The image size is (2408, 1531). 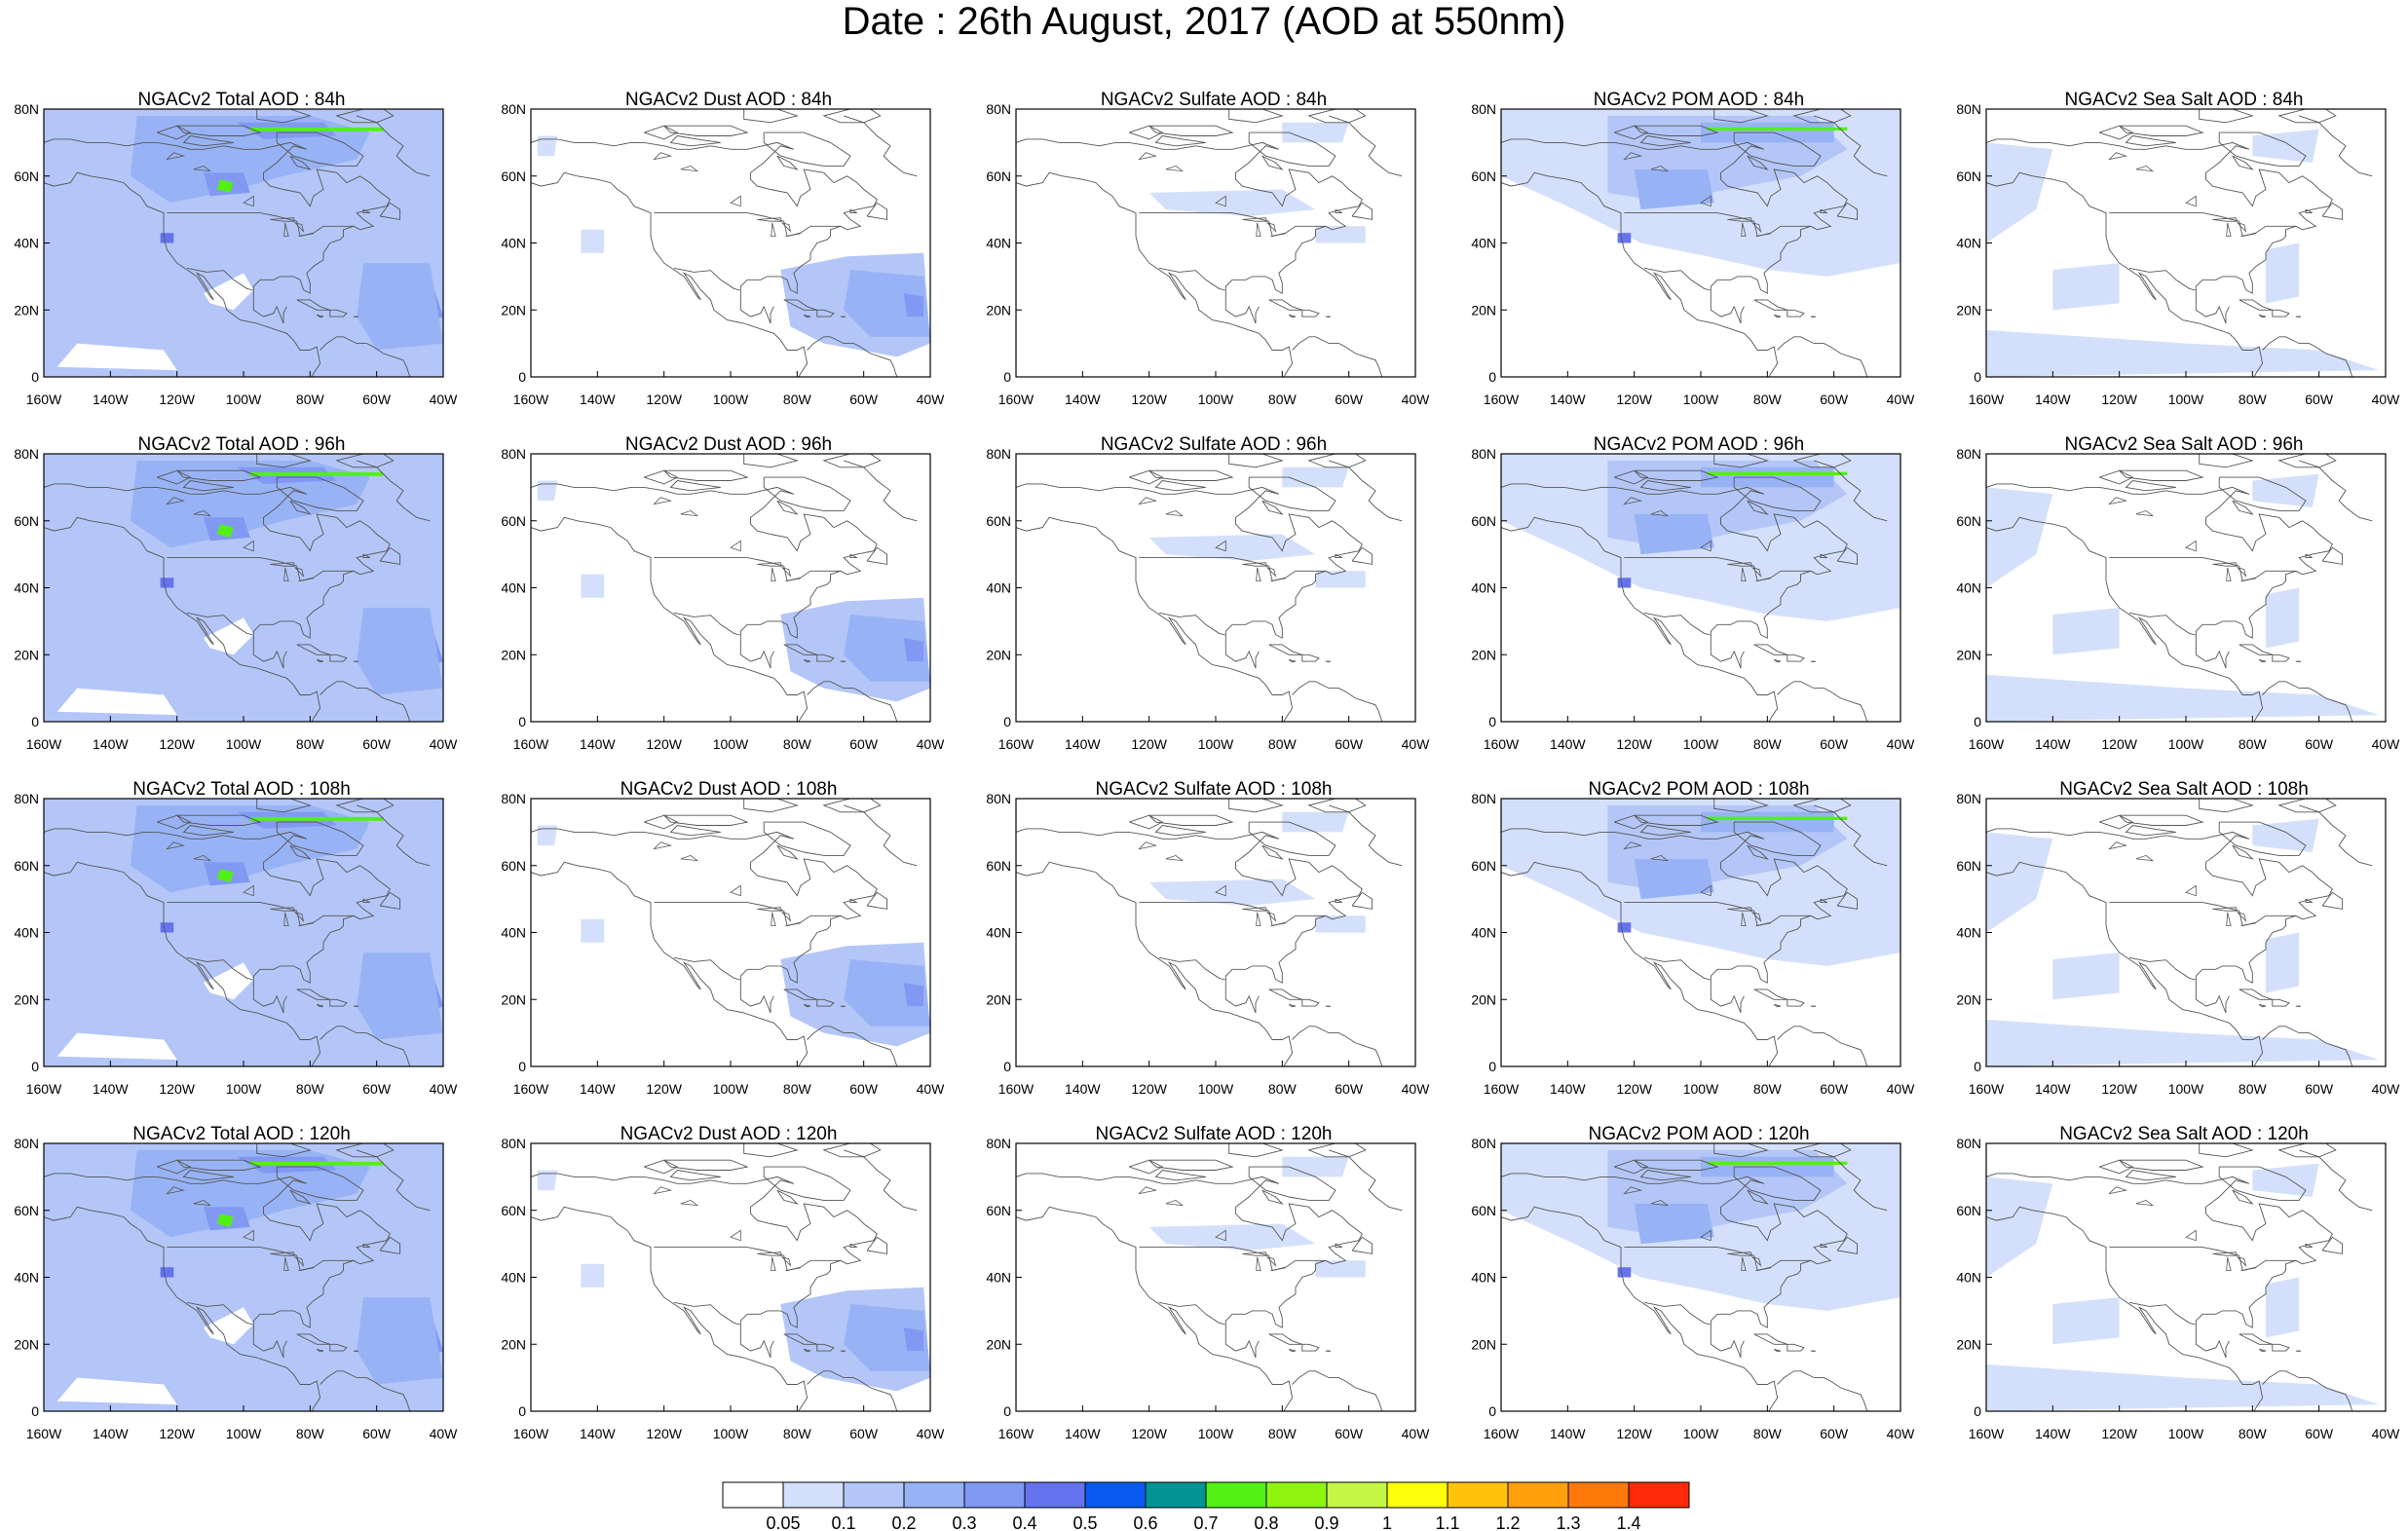 I want to click on y-tick-label: 20N, so click(x=1968, y=309).